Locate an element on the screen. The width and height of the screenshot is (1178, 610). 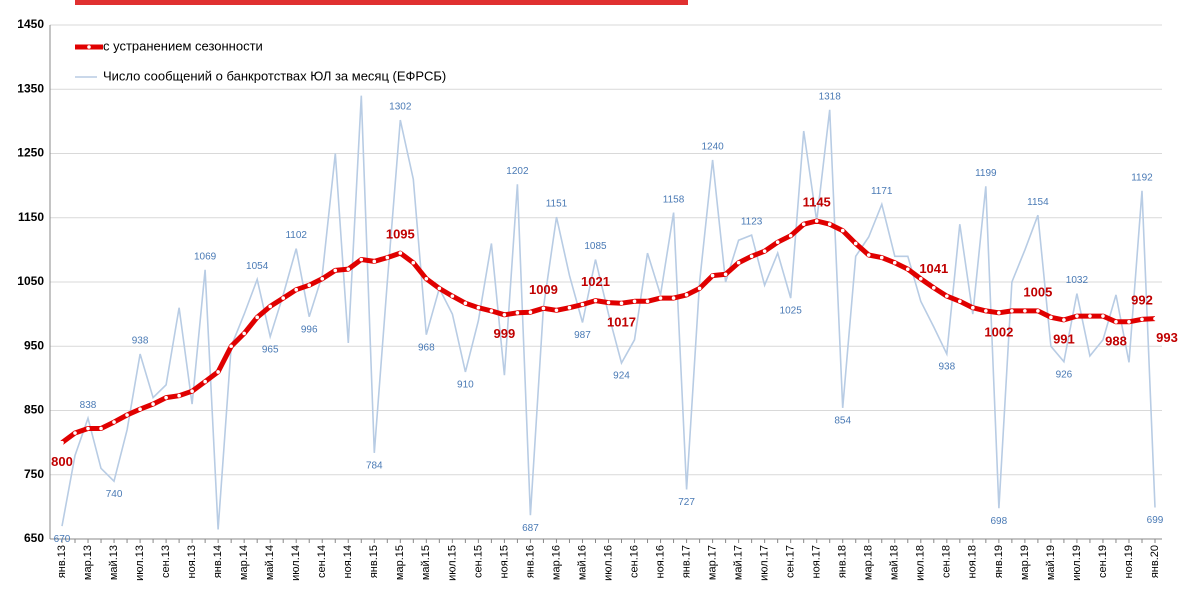
x-tick-label: июл.16 is located at coordinates (608, 563).